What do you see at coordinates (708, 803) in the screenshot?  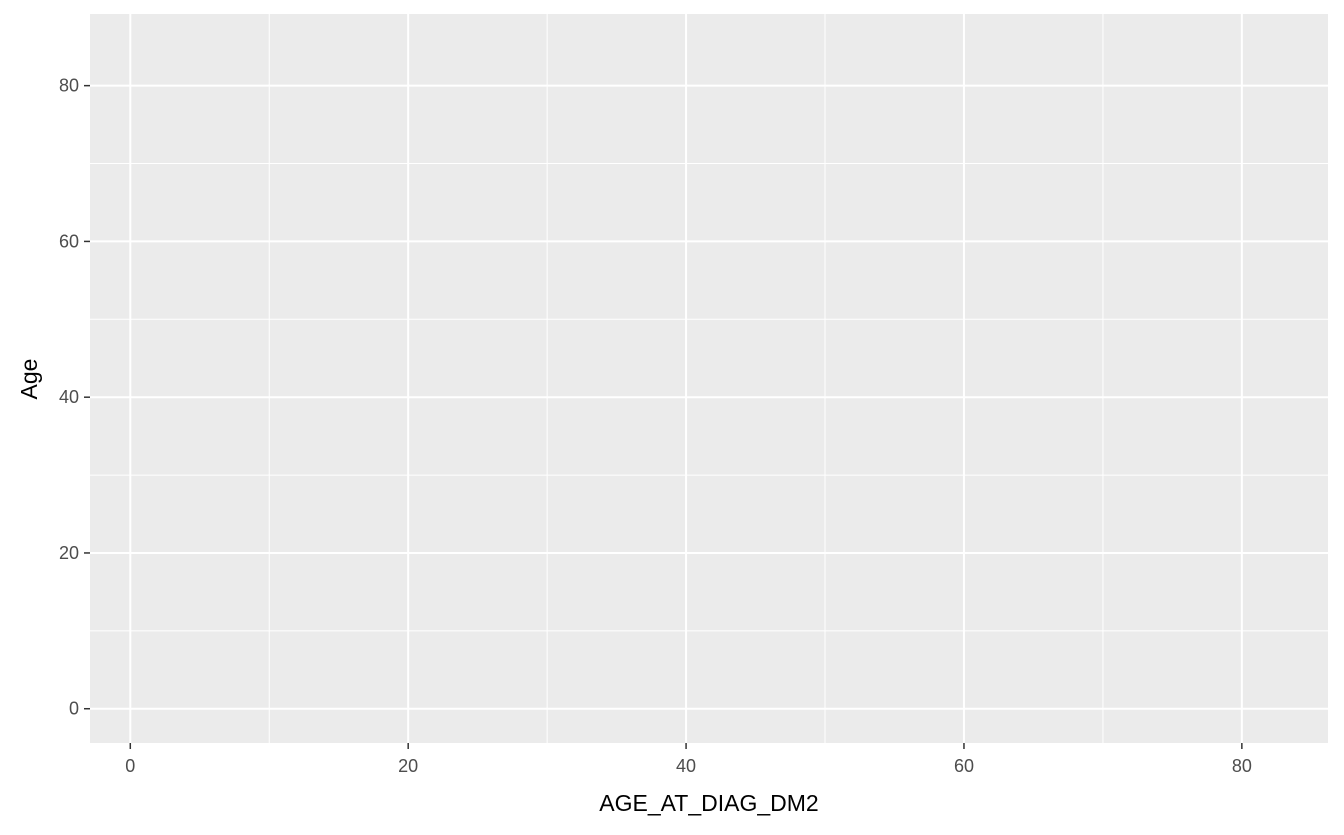 I see `x-axis-title: AGE_AT_DIAG_DM2` at bounding box center [708, 803].